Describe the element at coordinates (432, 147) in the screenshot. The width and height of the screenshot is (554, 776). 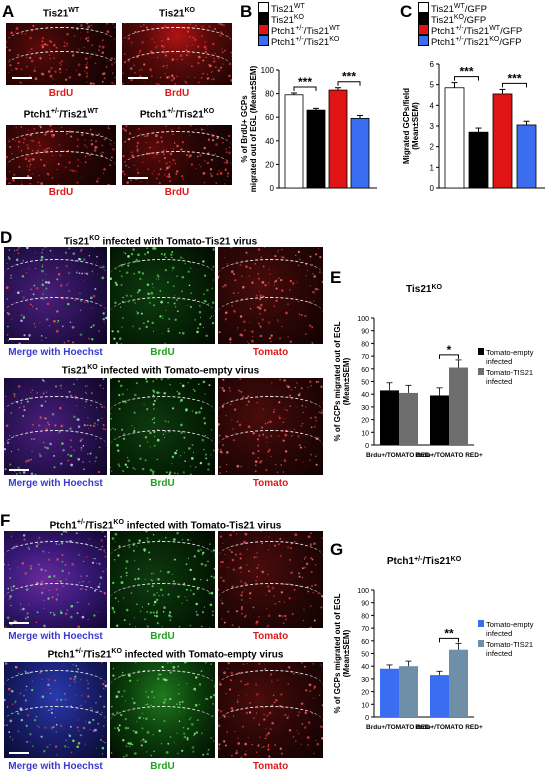
I see `y-tick-label: 2` at that location.